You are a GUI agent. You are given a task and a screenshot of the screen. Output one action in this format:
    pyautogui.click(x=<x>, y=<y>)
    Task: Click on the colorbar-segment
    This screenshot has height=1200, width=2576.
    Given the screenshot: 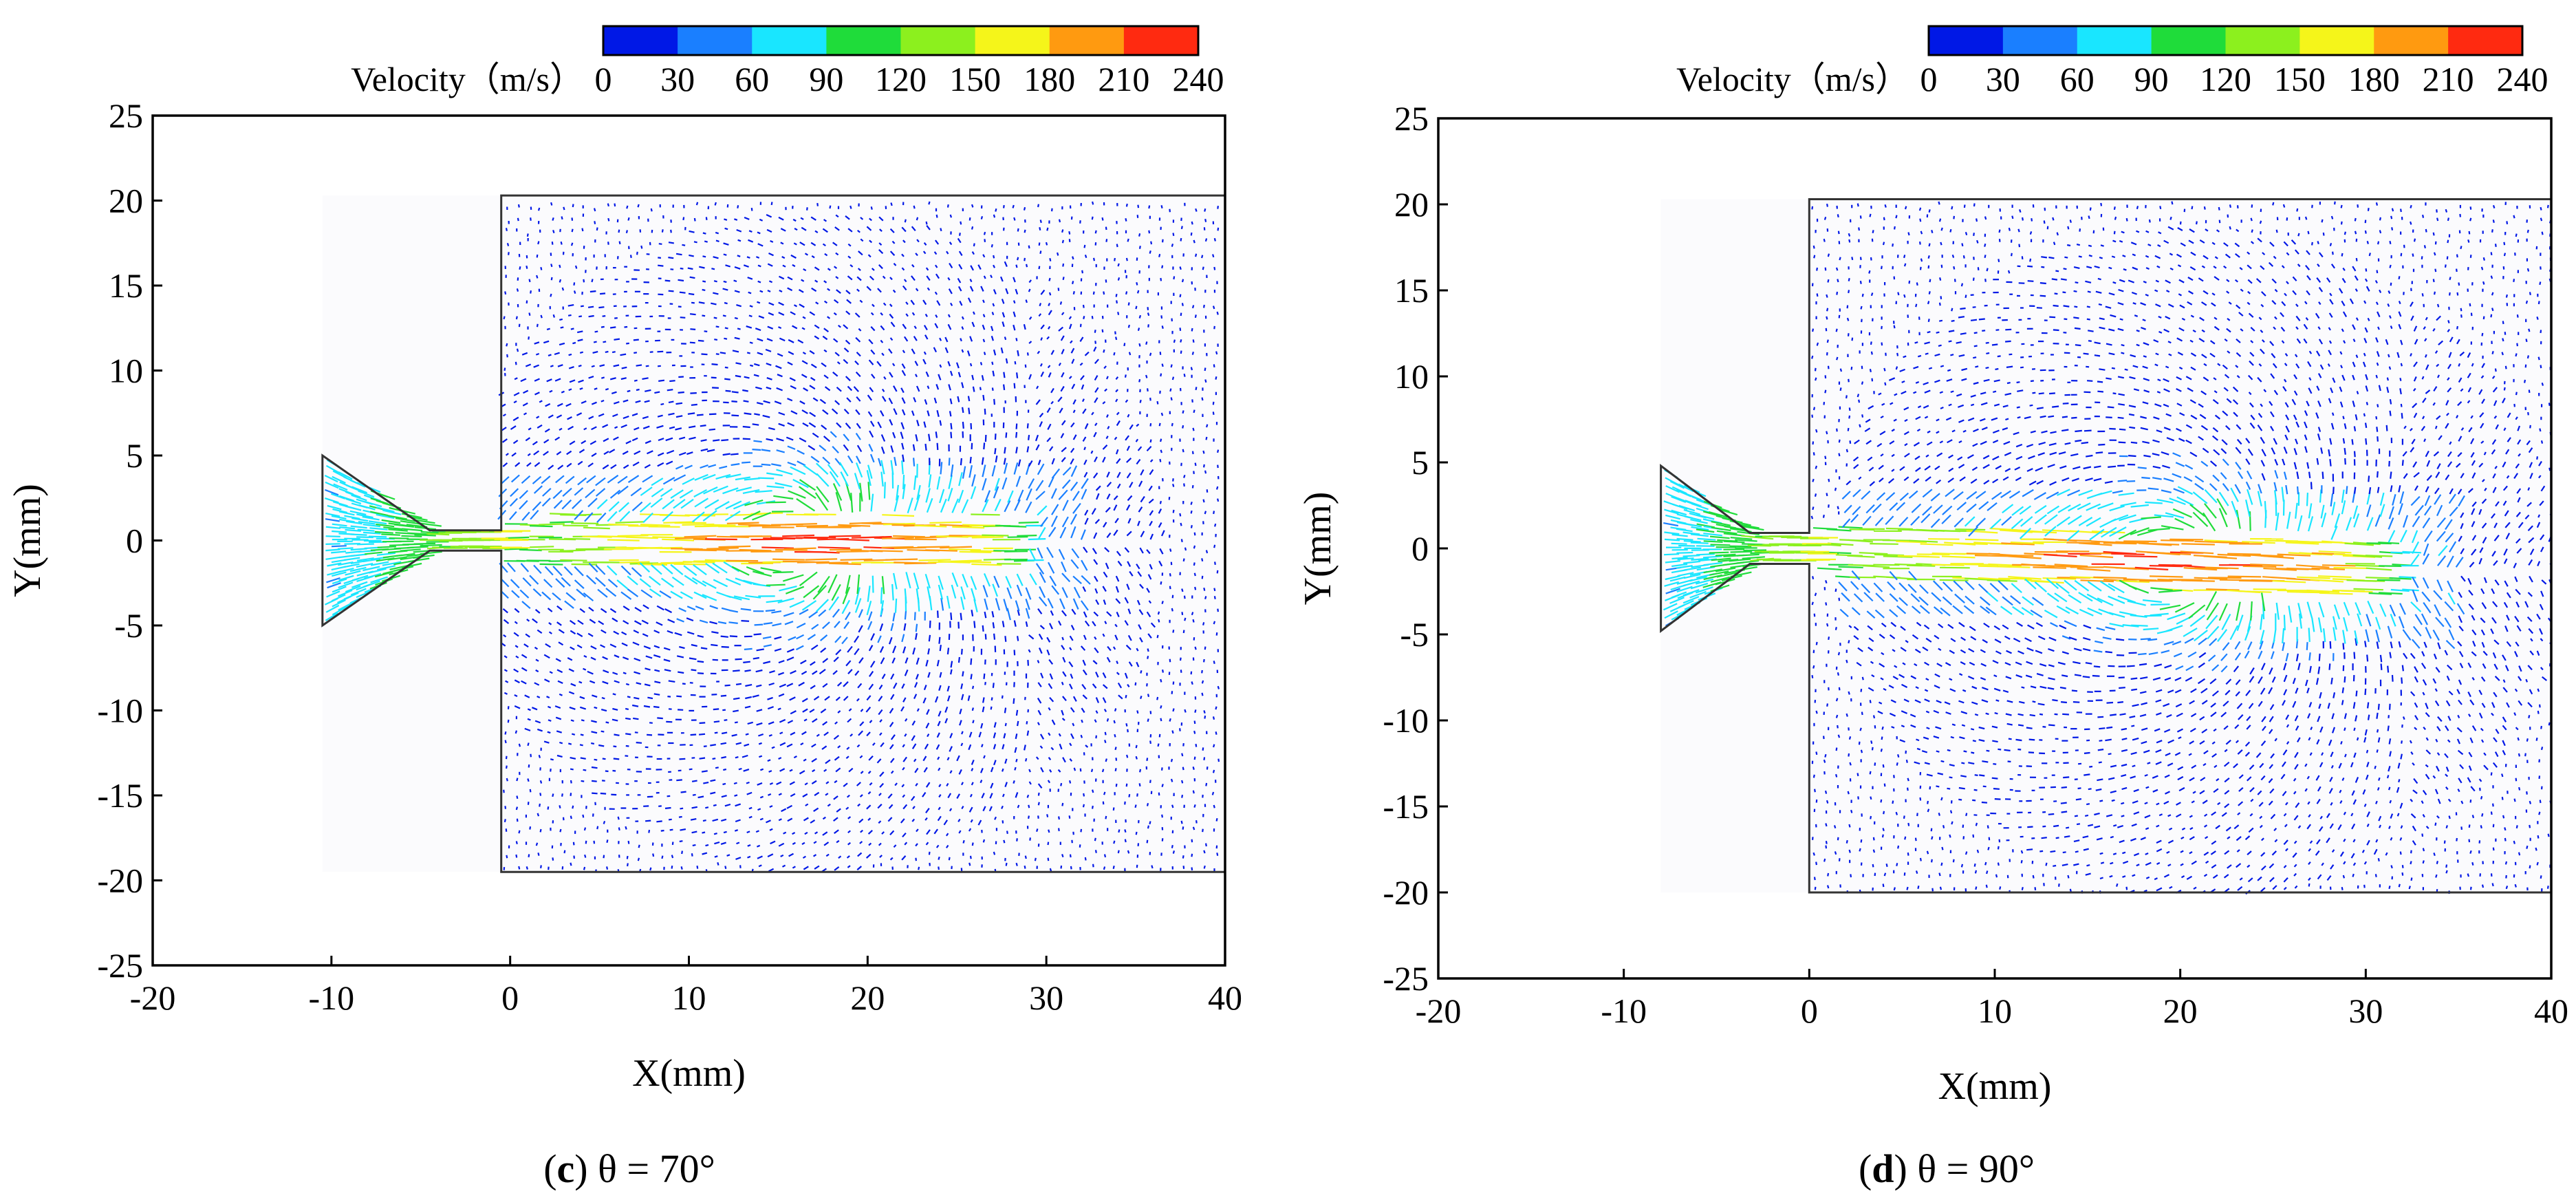 What is the action you would take?
    pyautogui.click(x=715, y=40)
    